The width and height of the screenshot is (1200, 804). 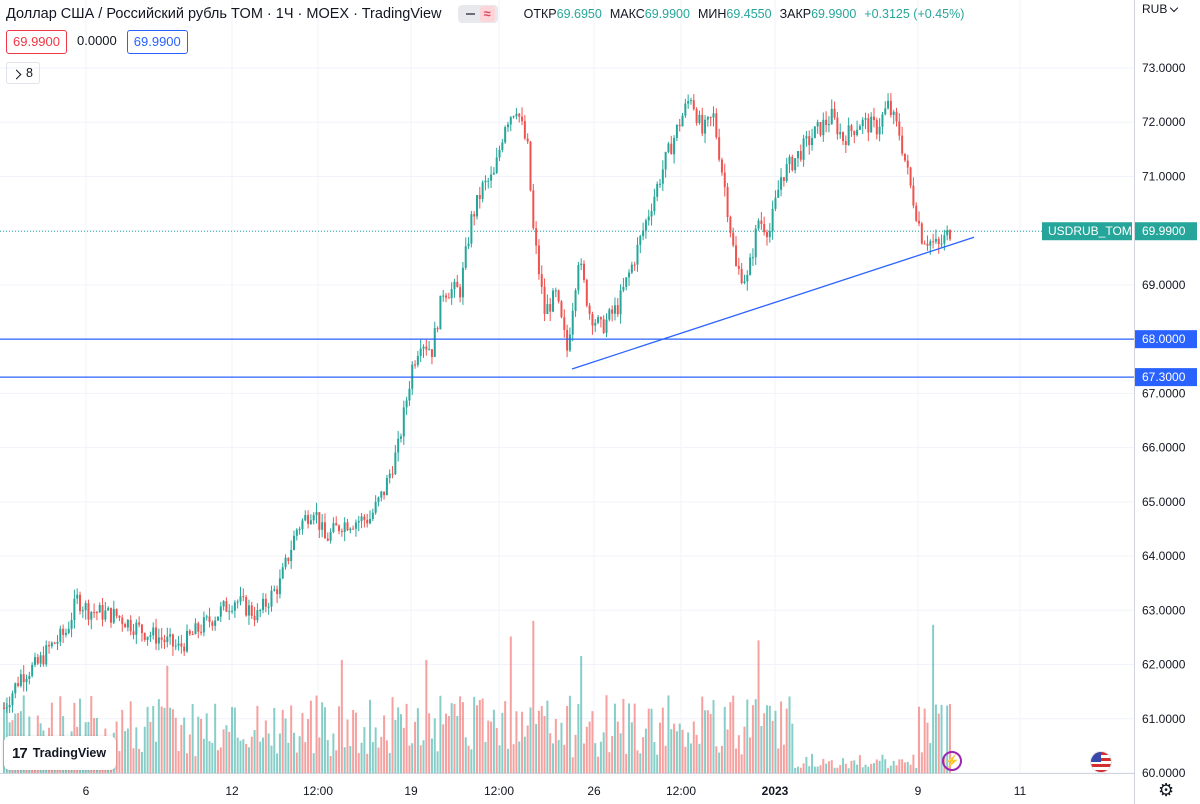 I want to click on price-tick-label: 67.0000, so click(x=1164, y=393).